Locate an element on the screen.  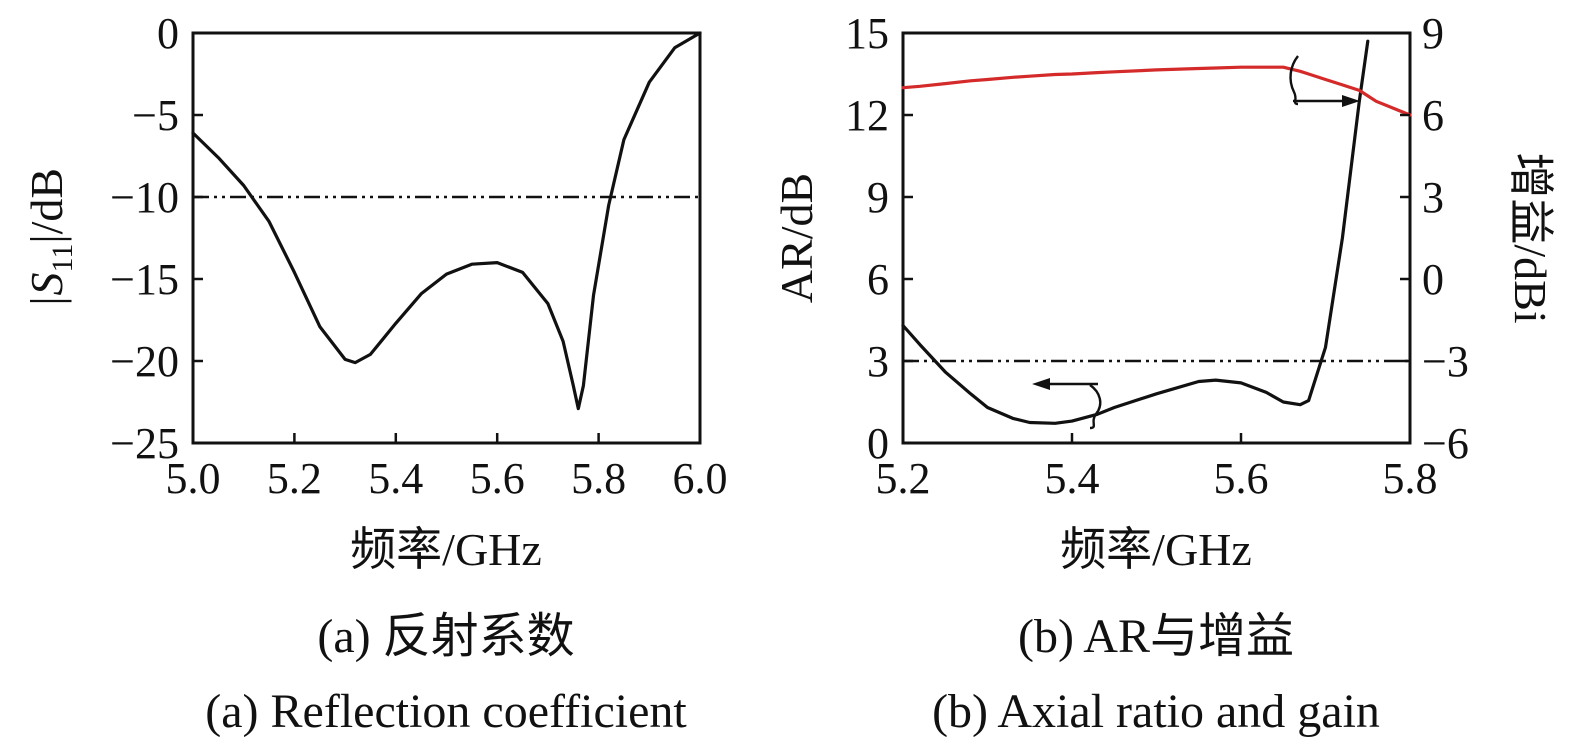
panel-b-x-ticks: 5.2 5.4 5.6 5.8 is located at coordinates (1157, 468).